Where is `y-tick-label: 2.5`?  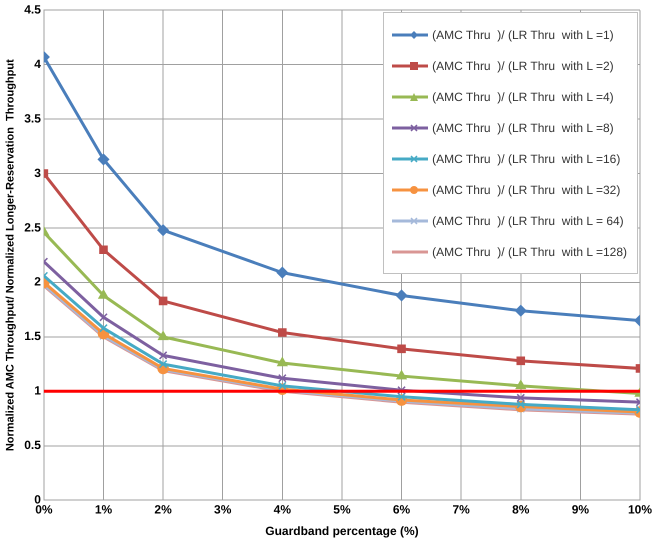
y-tick-label: 2.5 is located at coordinates (33, 227).